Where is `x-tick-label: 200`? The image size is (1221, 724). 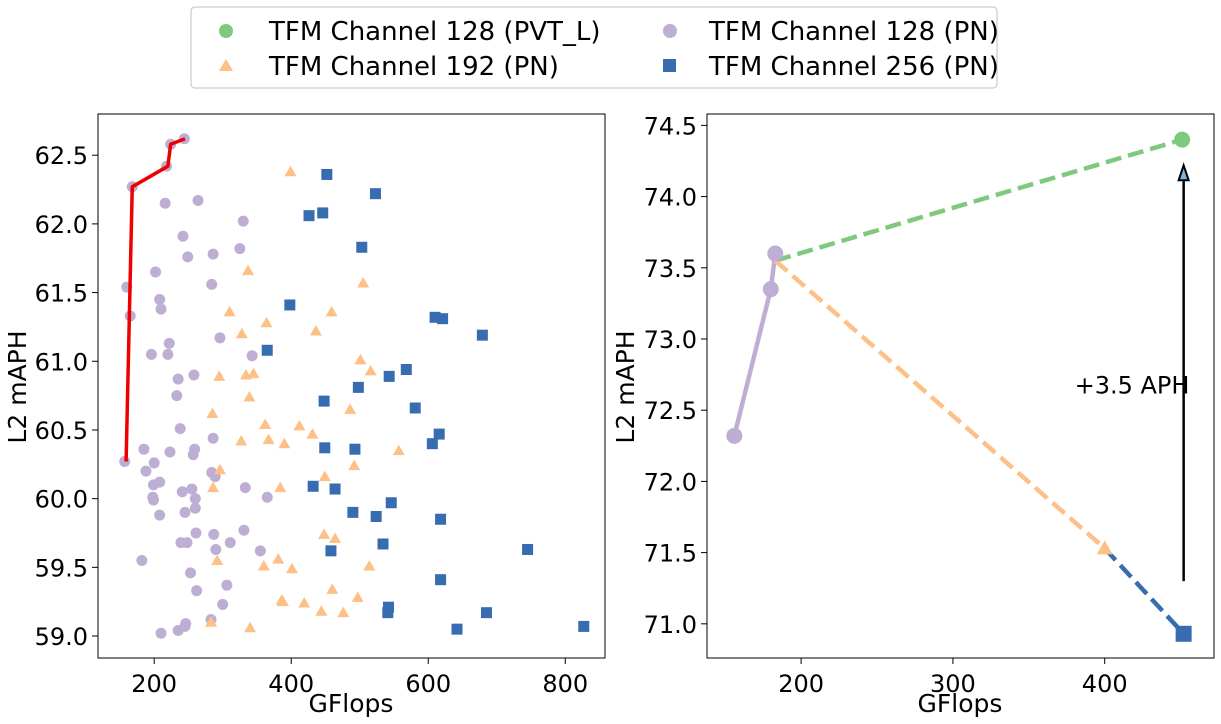
x-tick-label: 200 is located at coordinates (154, 684).